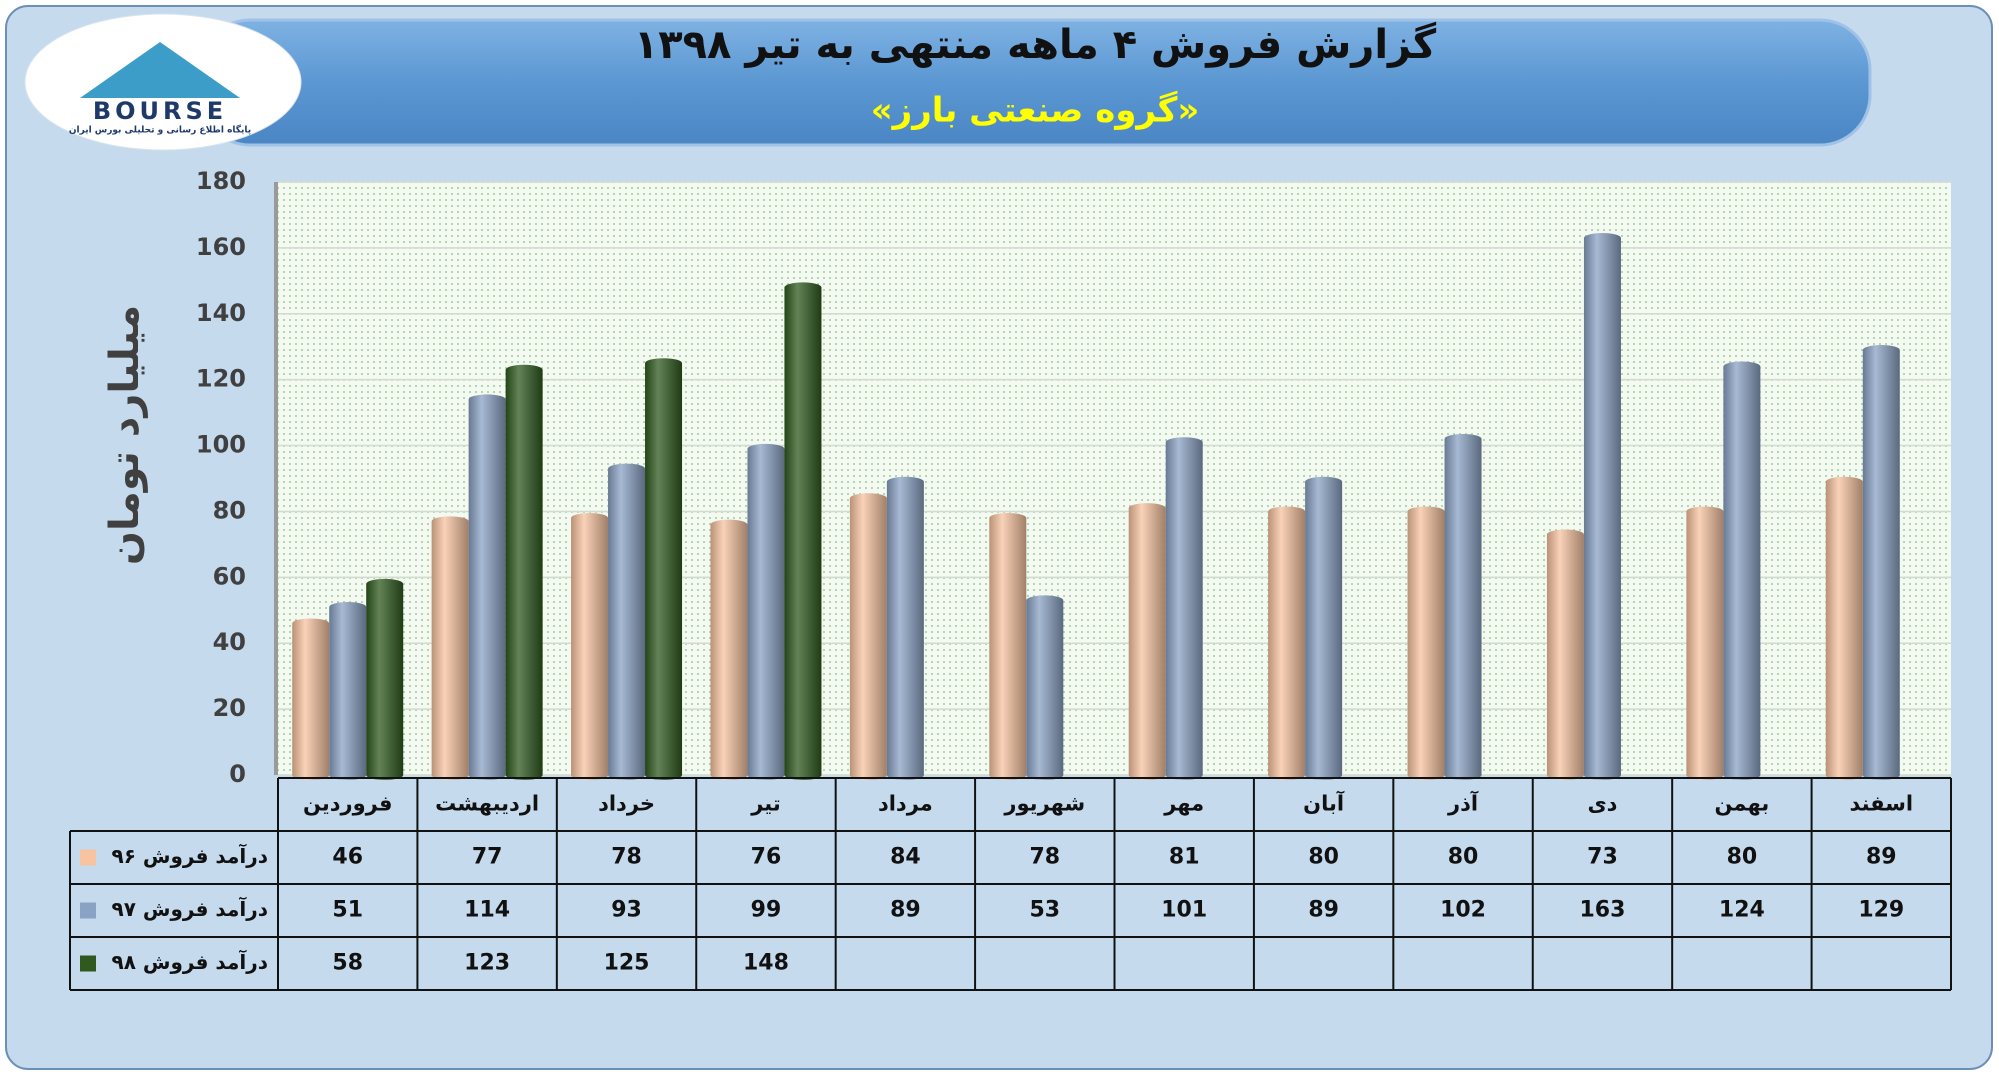 The height and width of the screenshot is (1079, 1999). Describe the element at coordinates (347, 963) in the screenshot. I see `table-value: 58` at that location.